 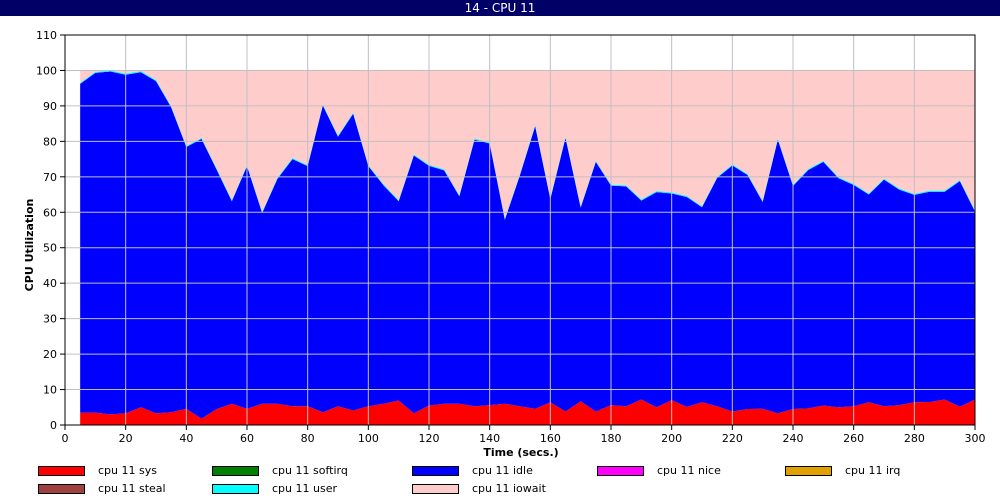 I want to click on x-tick-label: 180, so click(x=611, y=438).